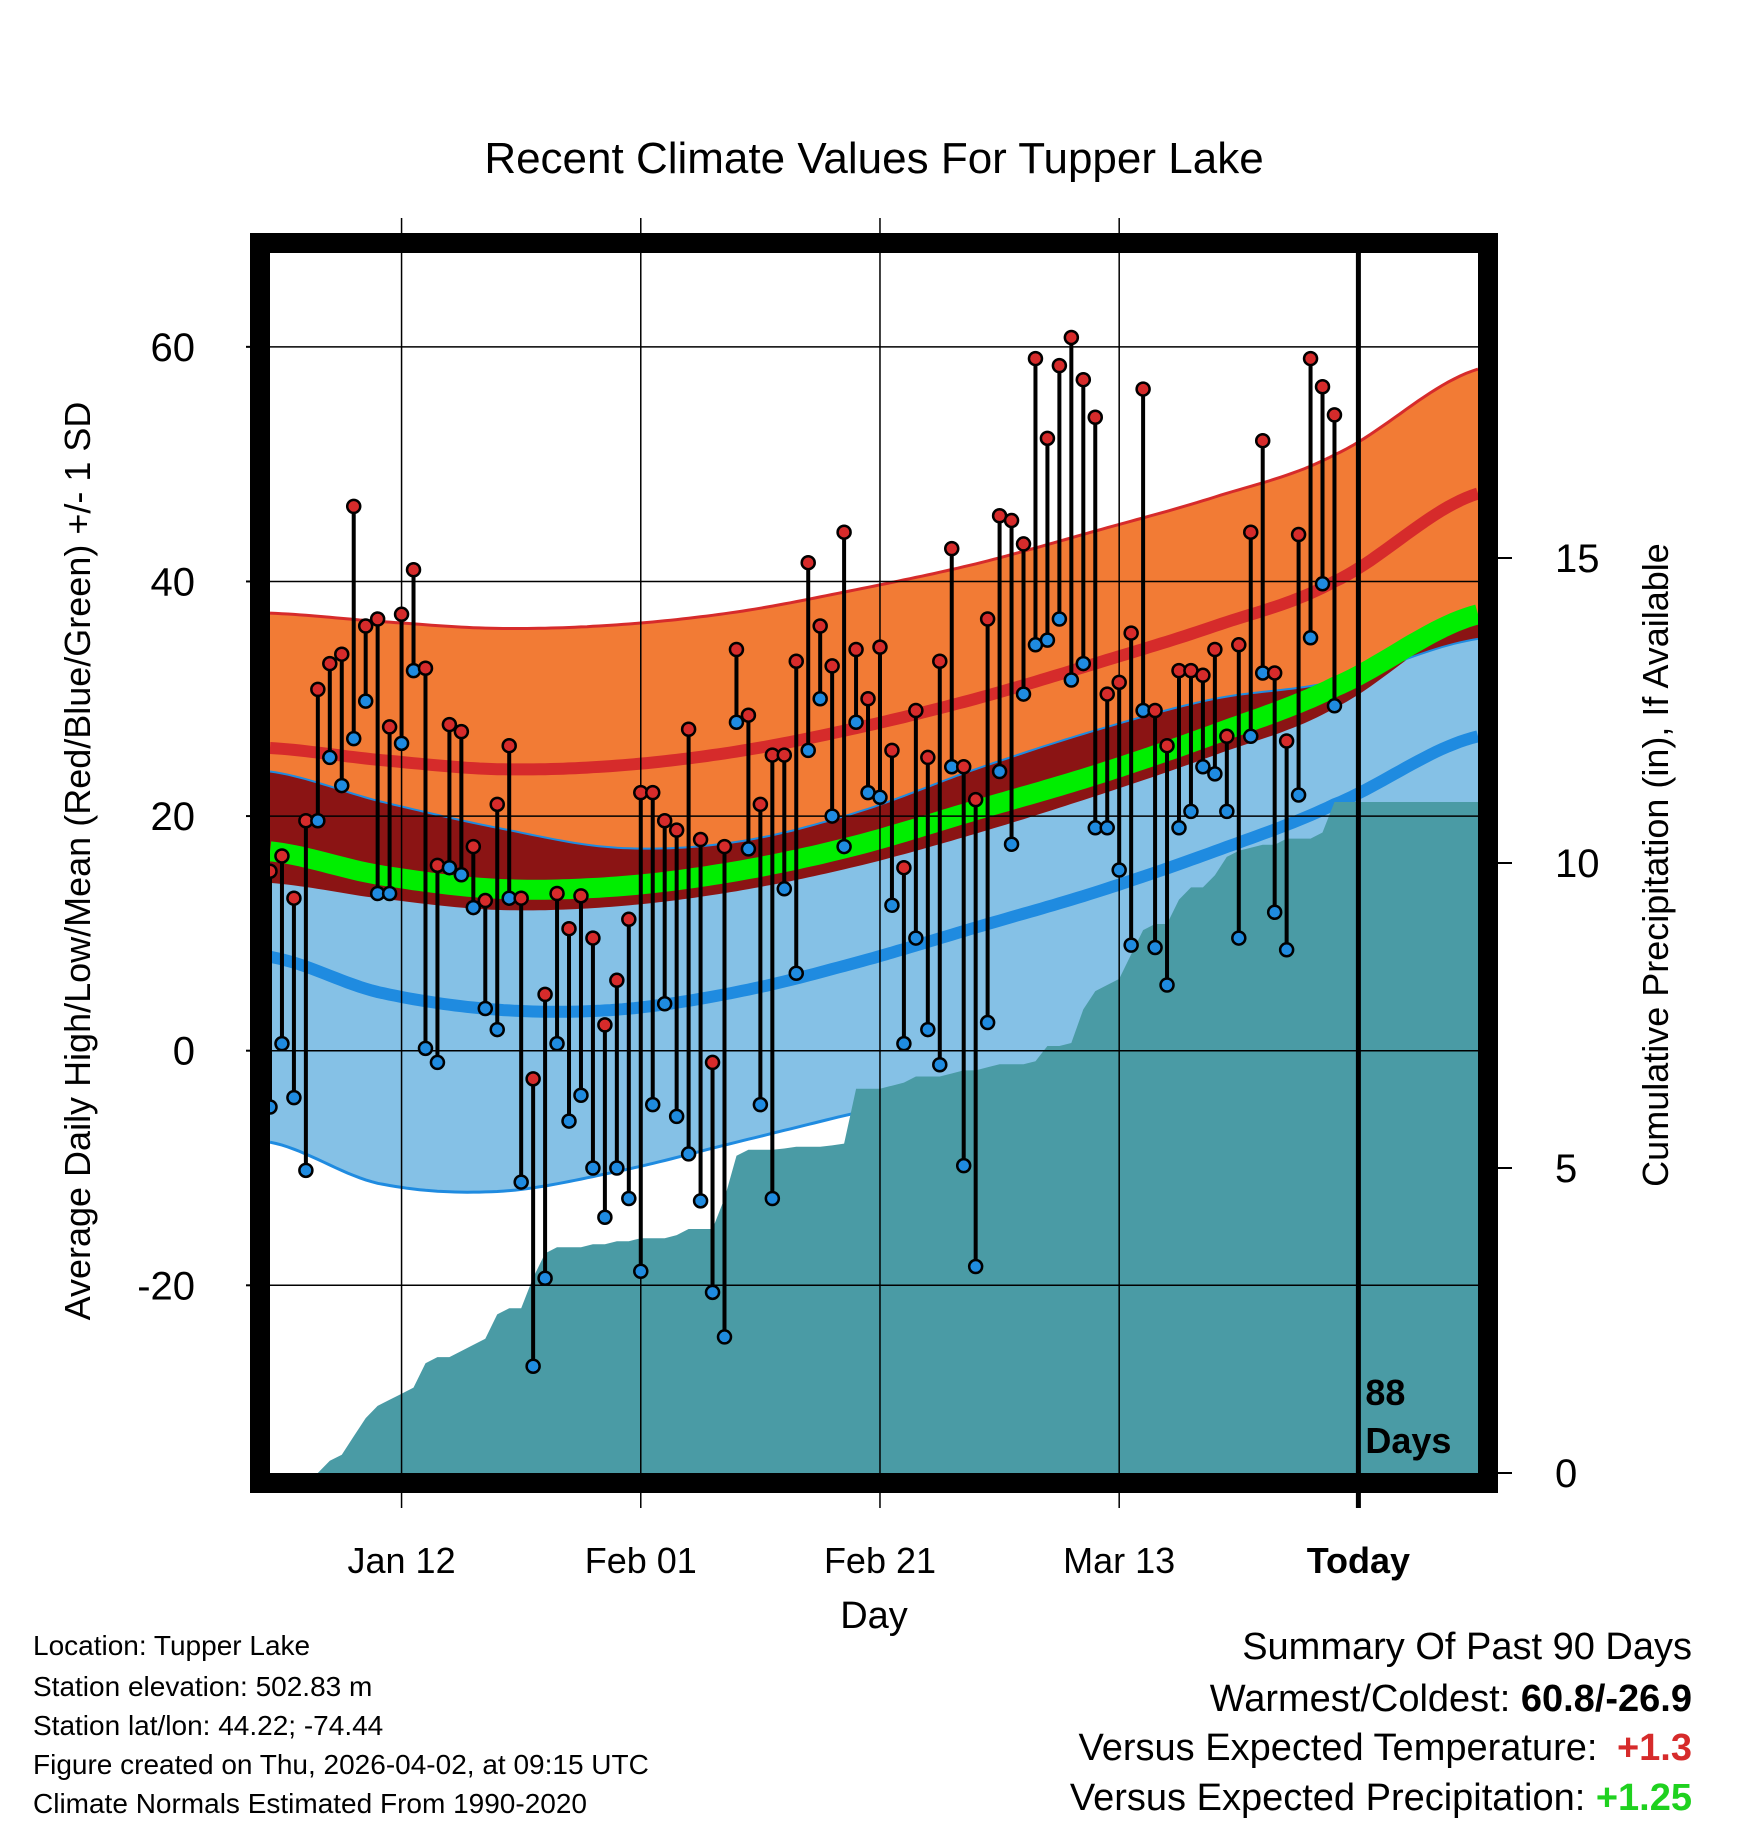  What do you see at coordinates (184, 1052) in the screenshot?
I see `y-tick-label: 0` at bounding box center [184, 1052].